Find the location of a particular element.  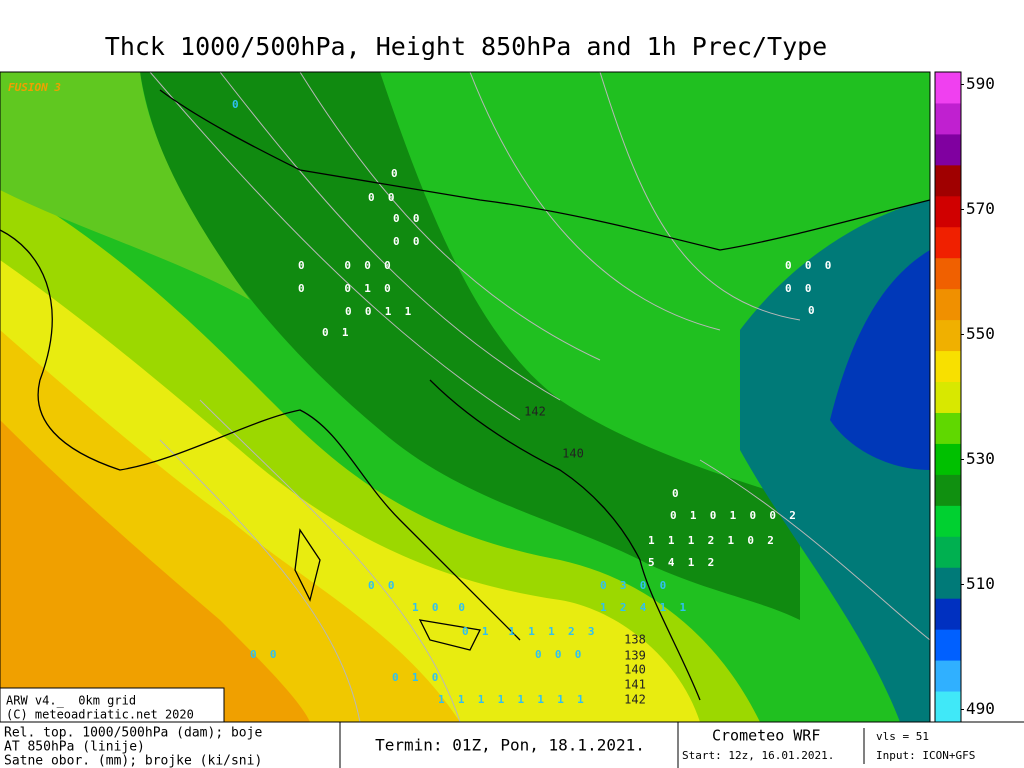

colorbar-label: 490 is located at coordinates (980, 708).